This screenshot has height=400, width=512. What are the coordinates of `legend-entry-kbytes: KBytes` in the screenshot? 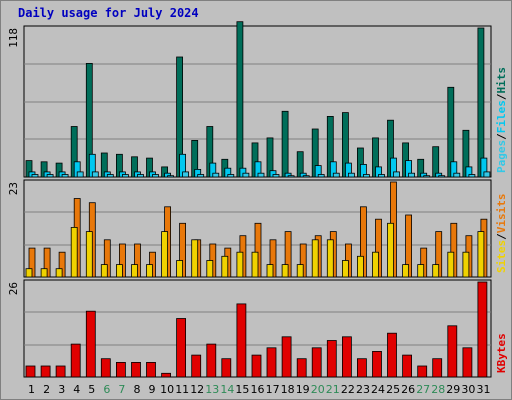 It's located at (501, 353).